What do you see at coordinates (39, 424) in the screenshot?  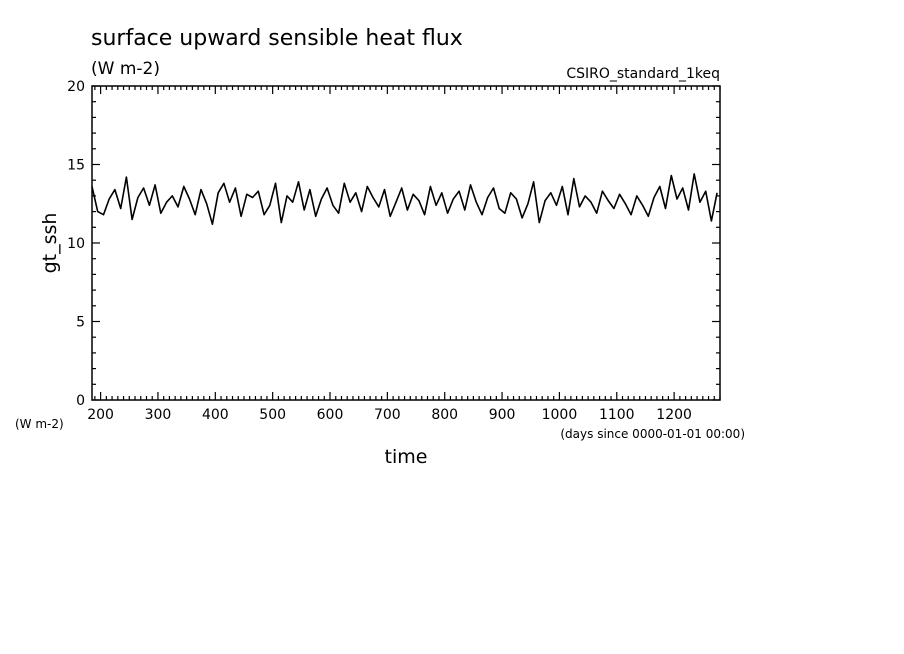 I see `y-unit-label: (W m-2)` at bounding box center [39, 424].